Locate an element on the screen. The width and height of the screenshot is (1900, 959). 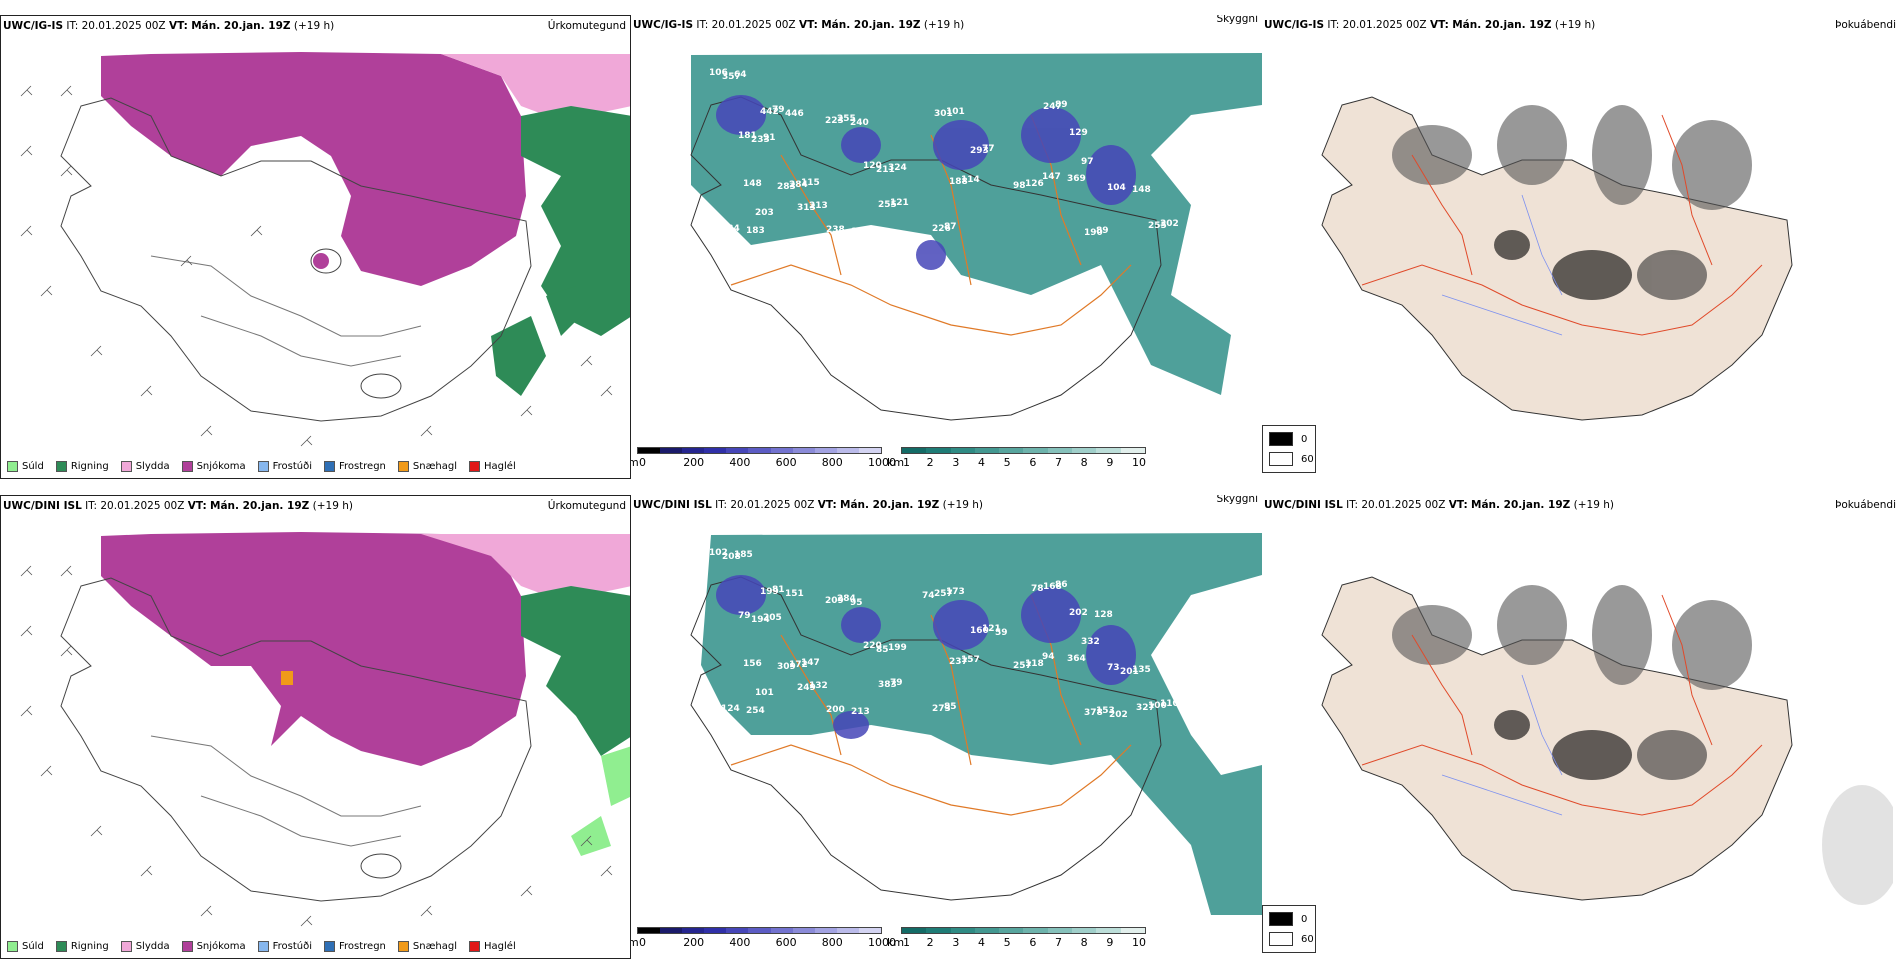
cloudbase-value: 156 is located at coordinates (752, 664).